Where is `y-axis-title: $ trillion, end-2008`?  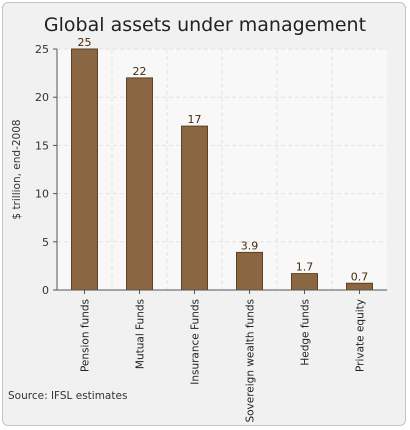
y-axis-title: $ trillion, end-2008 is located at coordinates (17, 169).